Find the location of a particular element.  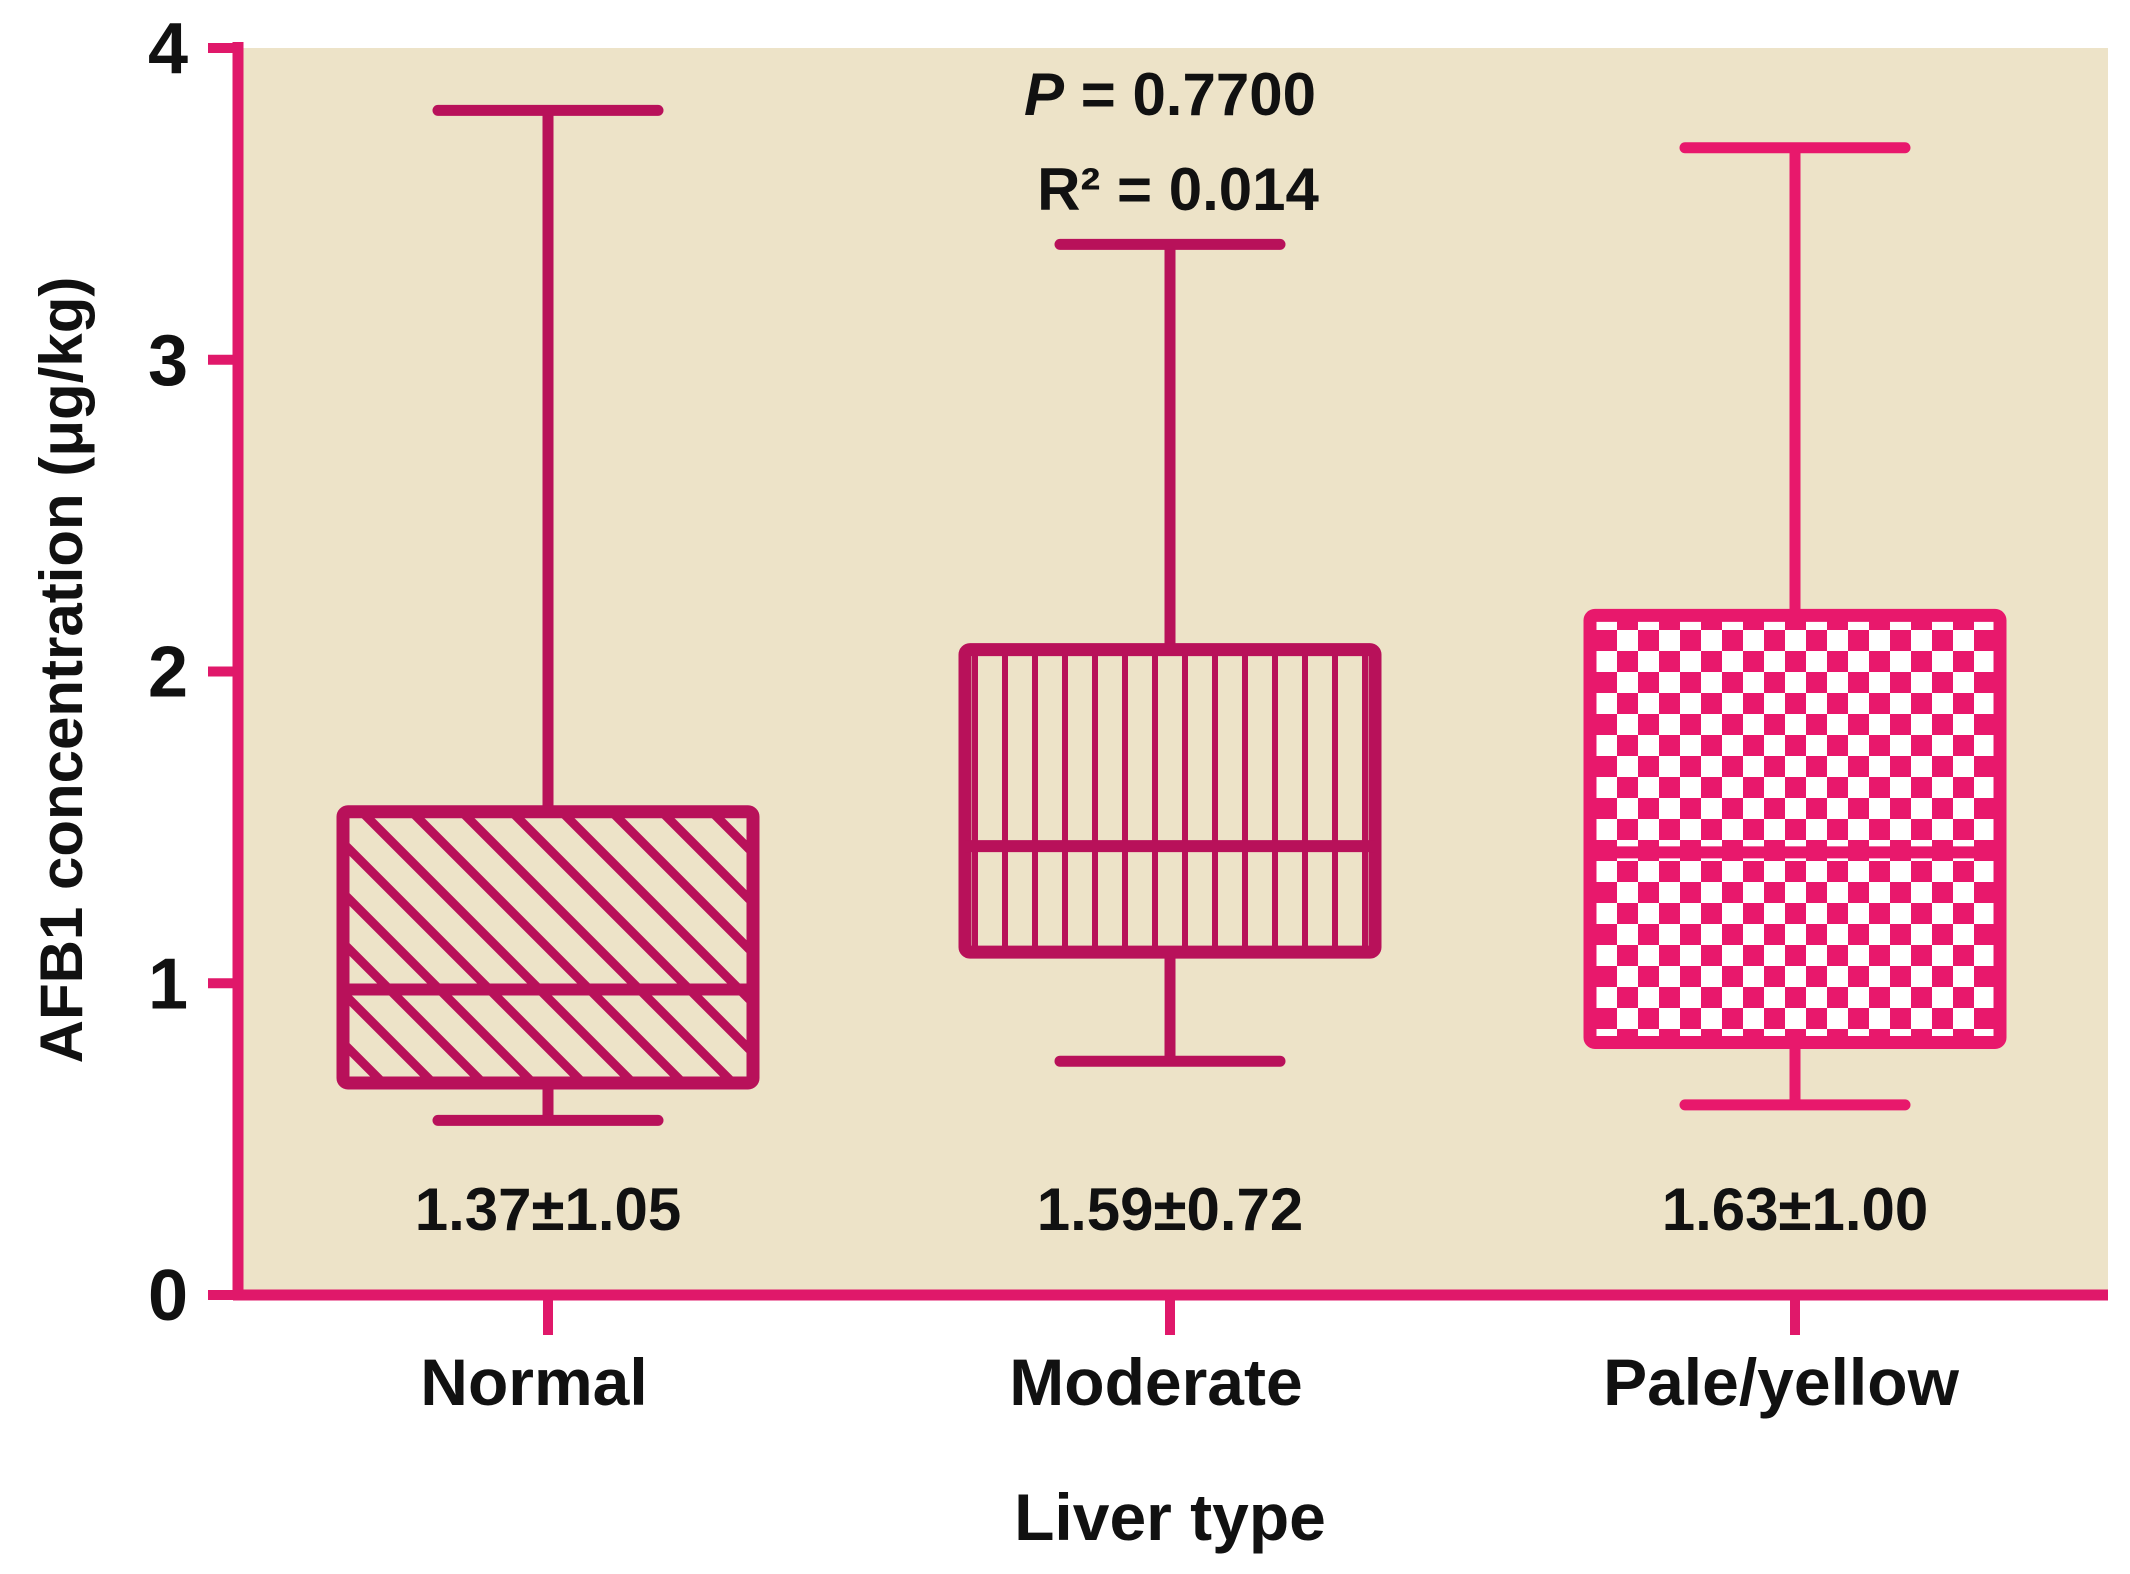

mean-sd-label: 1.63±1.00 is located at coordinates (1795, 1209).